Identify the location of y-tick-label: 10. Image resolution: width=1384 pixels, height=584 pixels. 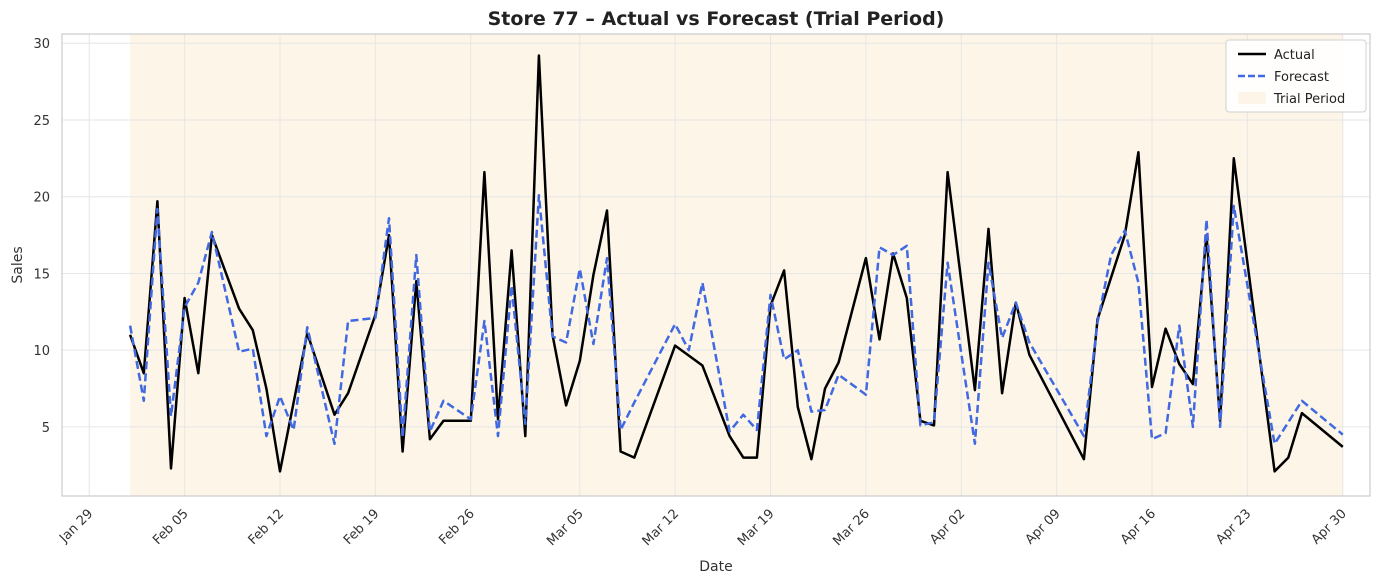
(41, 351).